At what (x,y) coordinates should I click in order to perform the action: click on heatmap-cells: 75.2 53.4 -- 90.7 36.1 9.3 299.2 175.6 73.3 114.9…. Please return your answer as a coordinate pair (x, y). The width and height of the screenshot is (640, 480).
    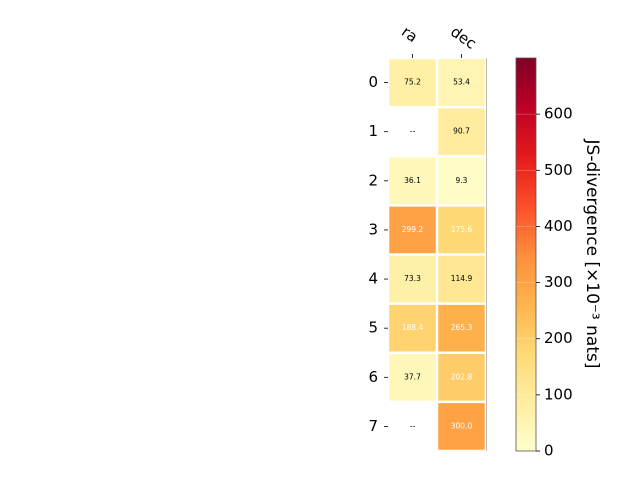
    Looking at the image, I should click on (437, 254).